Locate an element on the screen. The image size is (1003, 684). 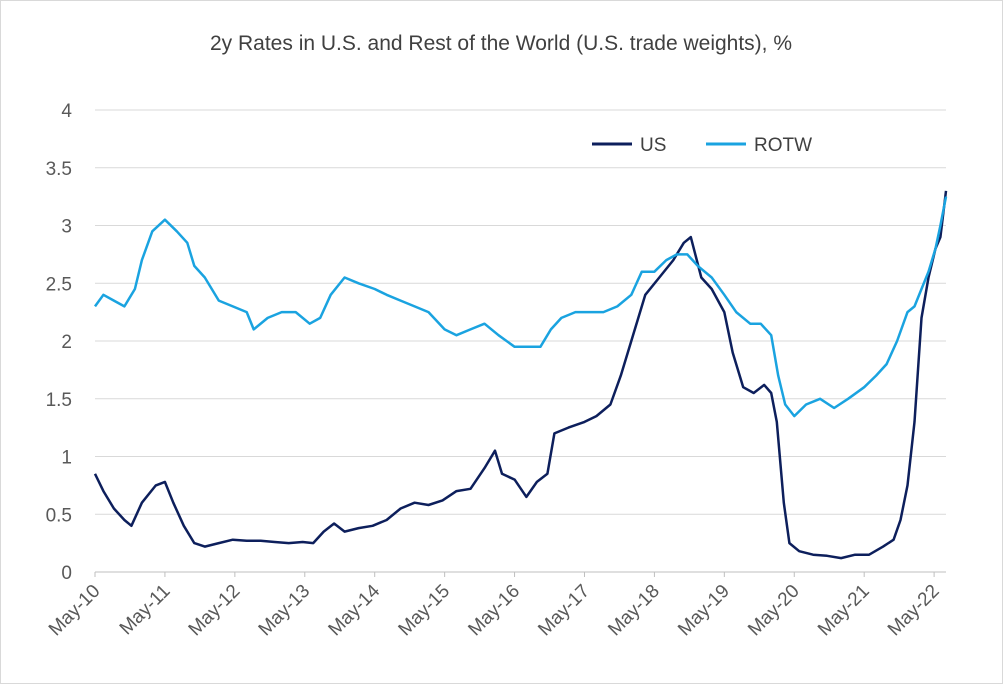
y-tick-label: 0 is located at coordinates (66, 573).